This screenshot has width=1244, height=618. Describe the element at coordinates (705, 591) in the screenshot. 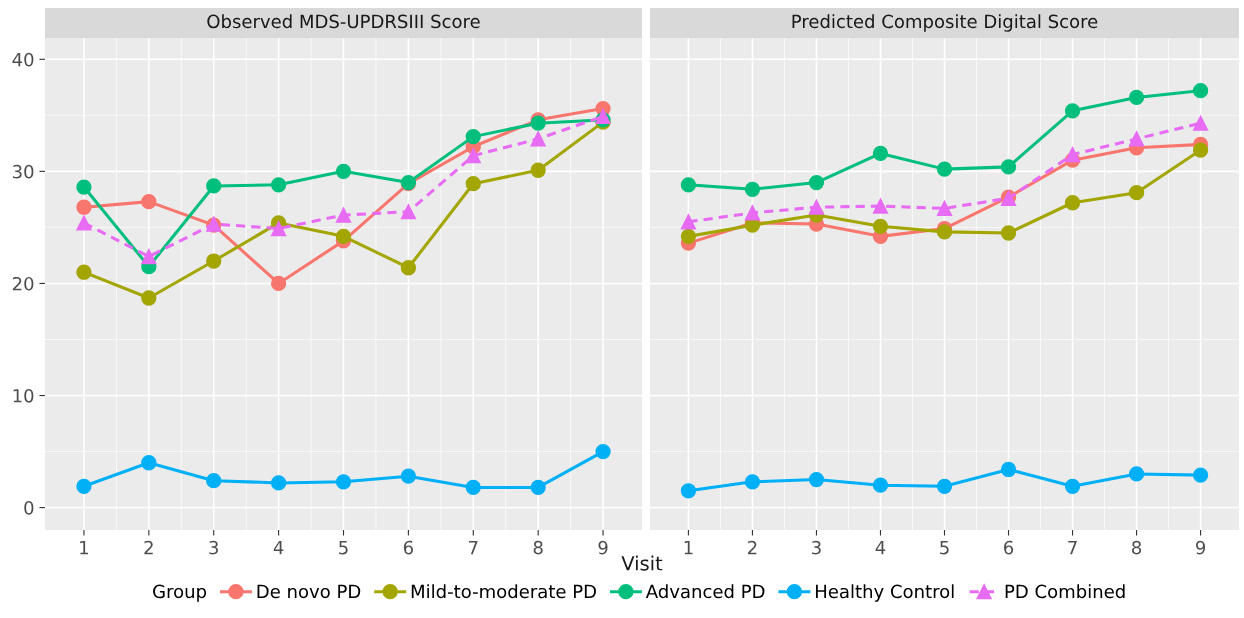

I see `legend-label: Advanced PD` at that location.